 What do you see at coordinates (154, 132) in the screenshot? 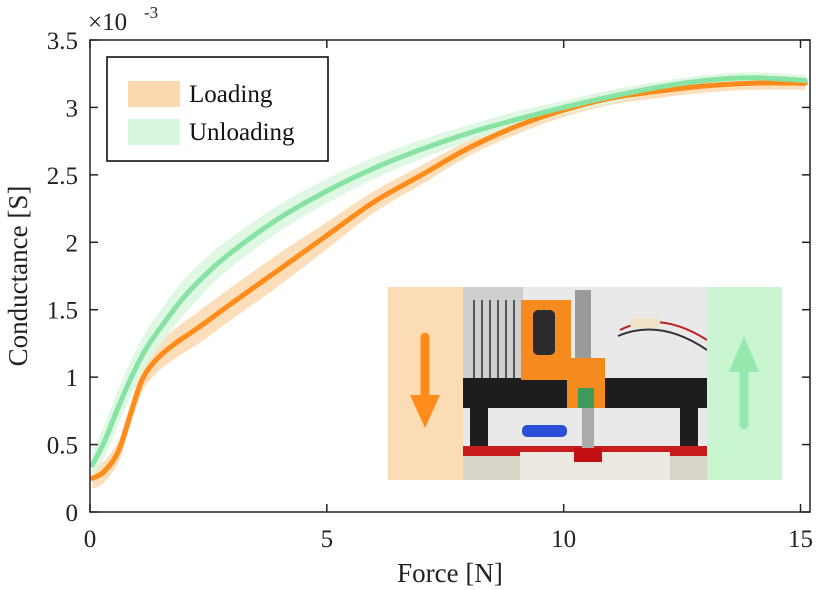
I see `legend-swatch-unloading` at bounding box center [154, 132].